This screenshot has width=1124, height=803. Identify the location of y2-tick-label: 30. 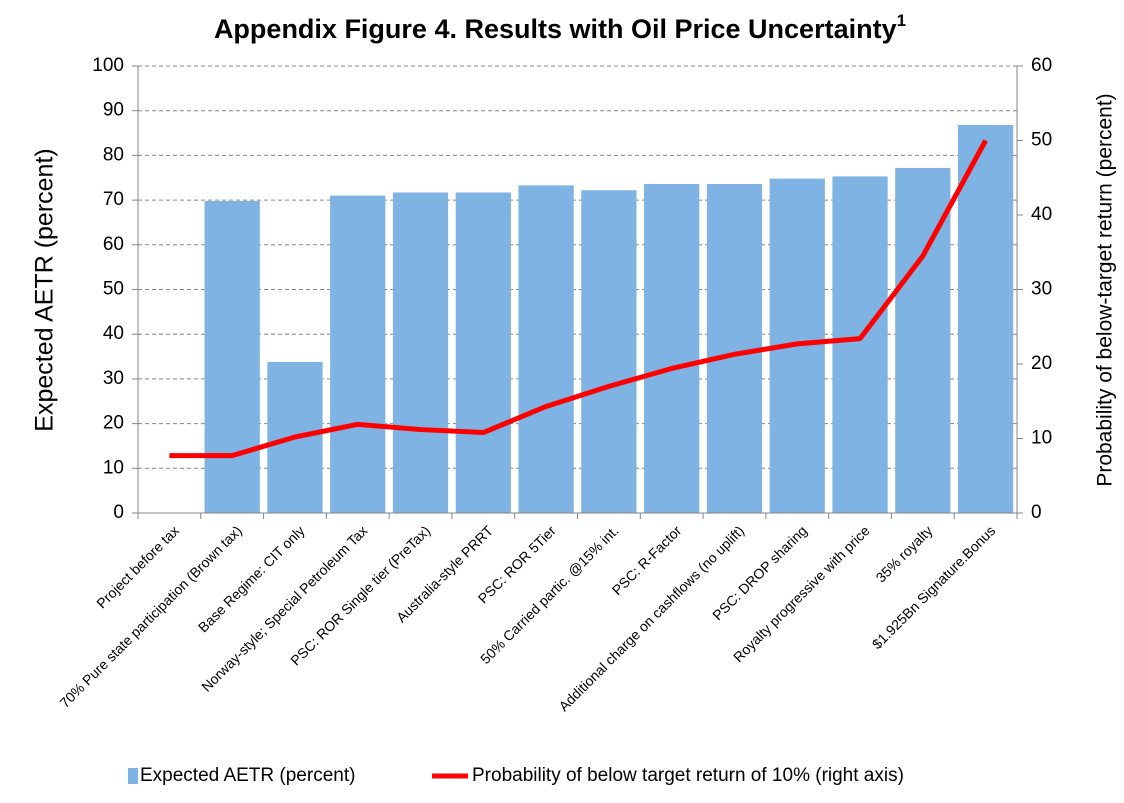
(1041, 289).